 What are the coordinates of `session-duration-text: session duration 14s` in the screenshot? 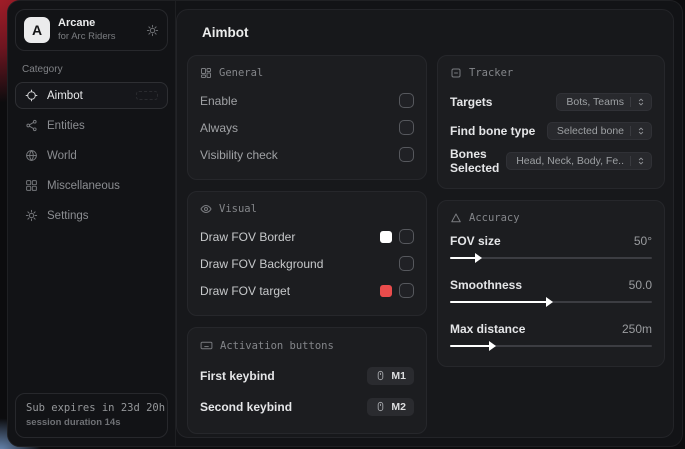 It's located at (73, 422).